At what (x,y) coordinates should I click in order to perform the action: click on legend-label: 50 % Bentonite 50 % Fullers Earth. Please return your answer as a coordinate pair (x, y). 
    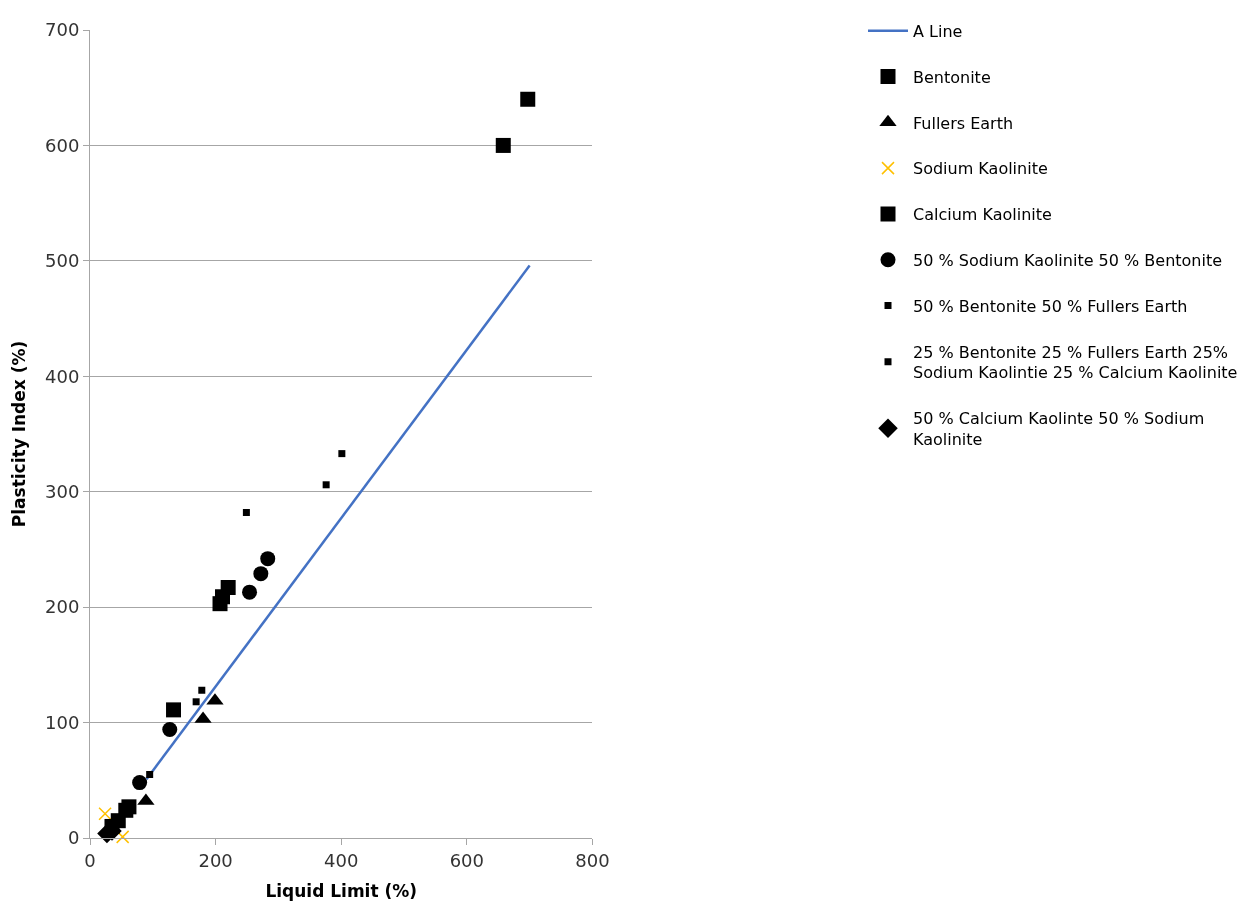
    Looking at the image, I should click on (1050, 306).